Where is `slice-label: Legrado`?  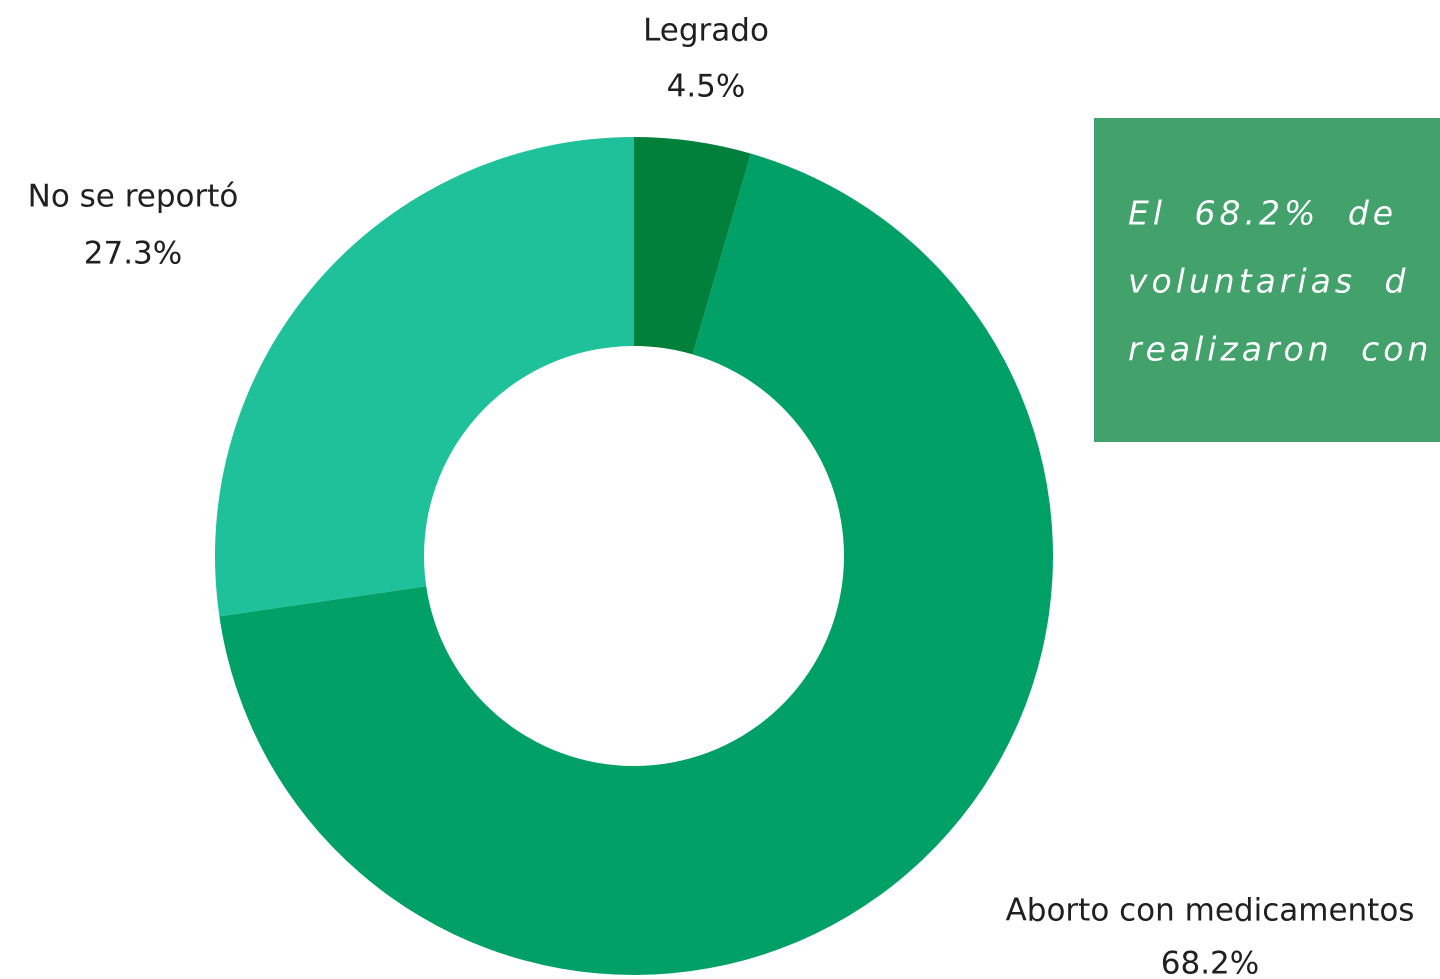 slice-label: Legrado is located at coordinates (706, 31).